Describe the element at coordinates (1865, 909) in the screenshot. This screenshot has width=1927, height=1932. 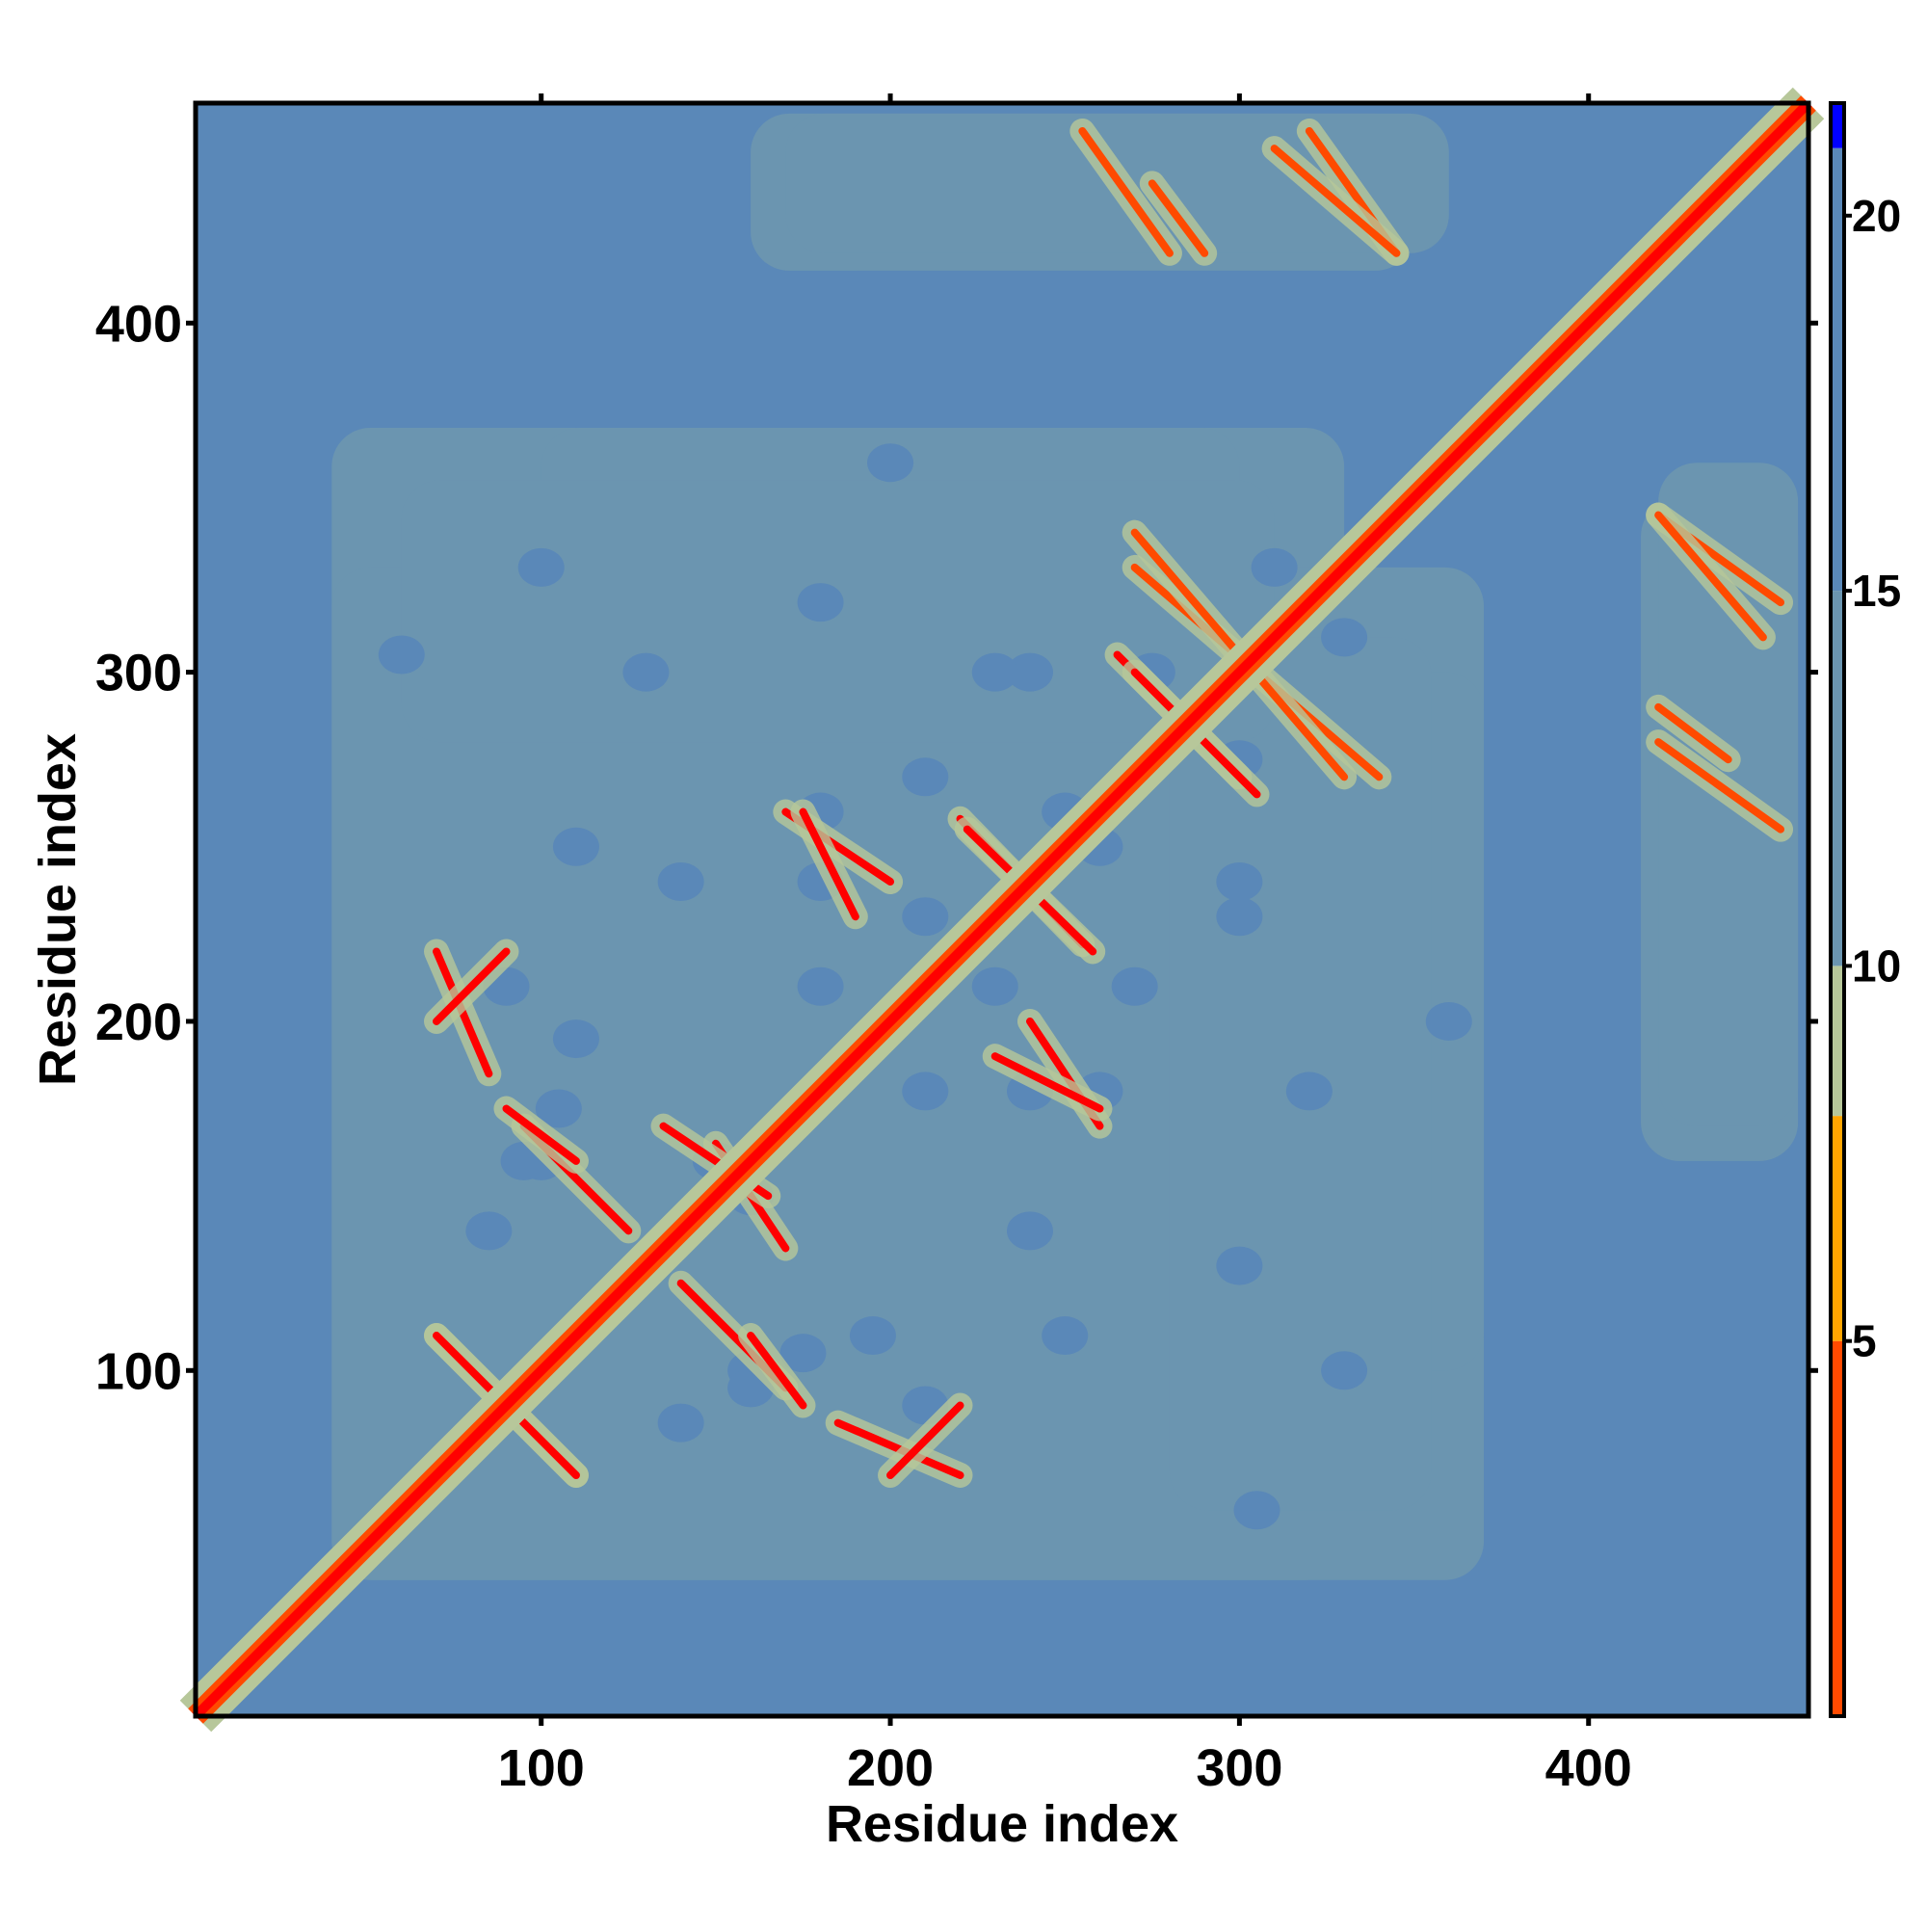
I see `colorbar: 5 10 15 20` at that location.